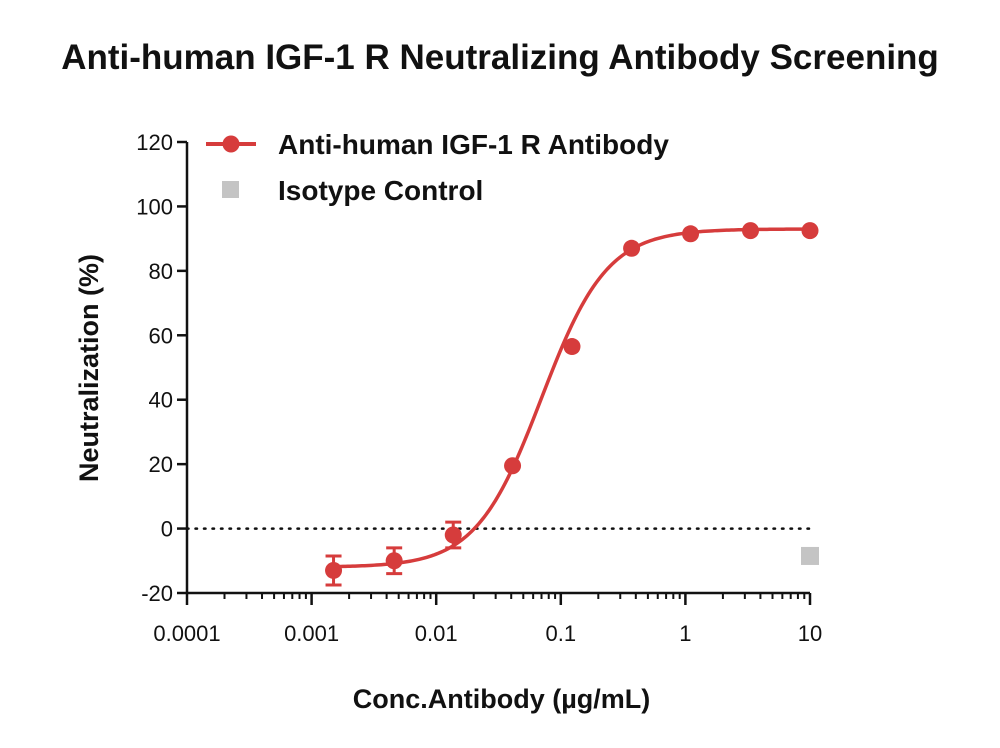  What do you see at coordinates (161, 400) in the screenshot?
I see `y-tick-label: 40` at bounding box center [161, 400].